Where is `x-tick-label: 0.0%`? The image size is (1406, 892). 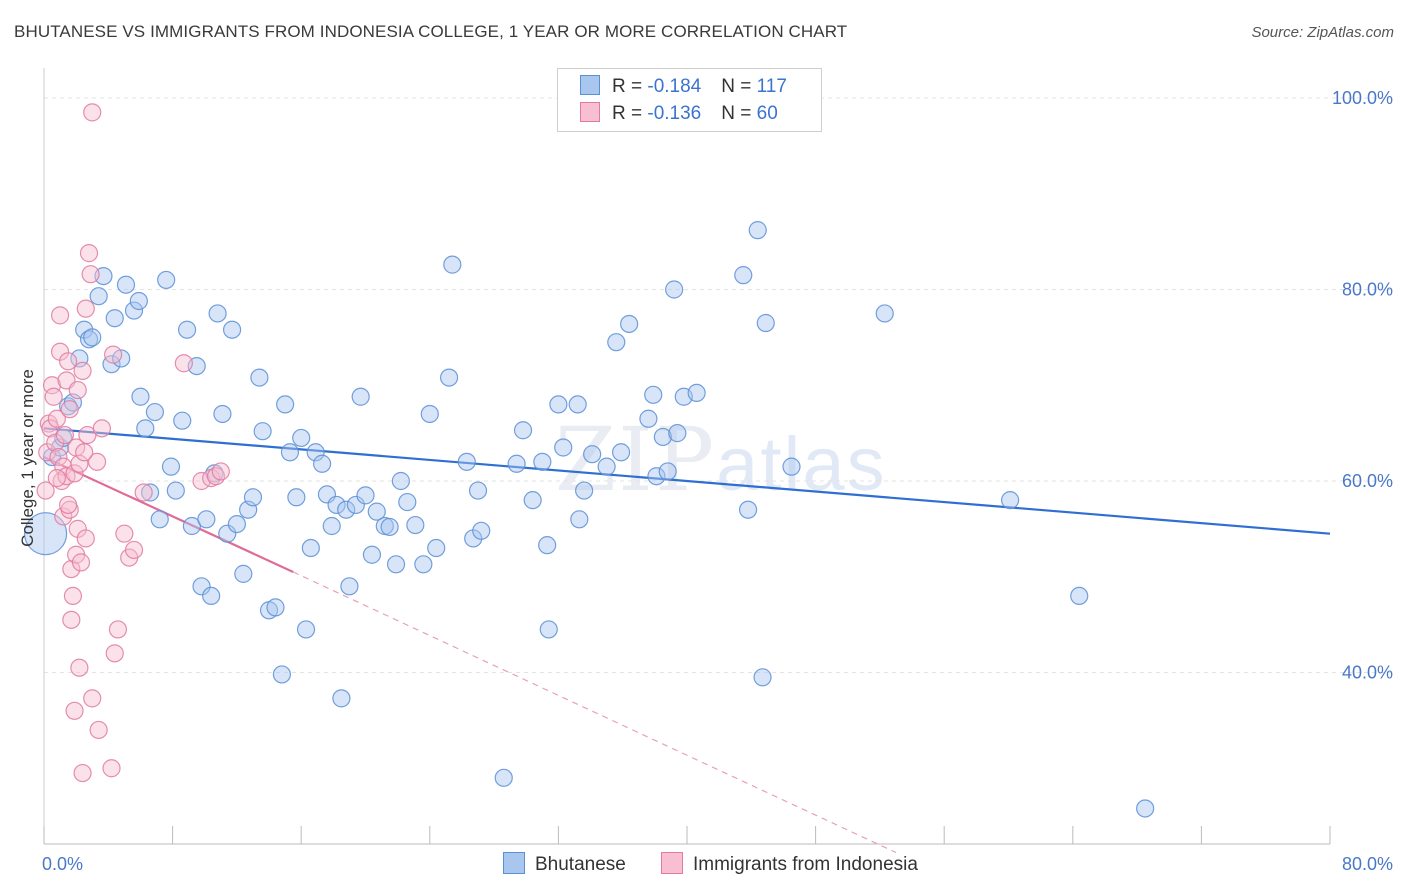
x-tick-label: 0.0% is located at coordinates (62, 864).